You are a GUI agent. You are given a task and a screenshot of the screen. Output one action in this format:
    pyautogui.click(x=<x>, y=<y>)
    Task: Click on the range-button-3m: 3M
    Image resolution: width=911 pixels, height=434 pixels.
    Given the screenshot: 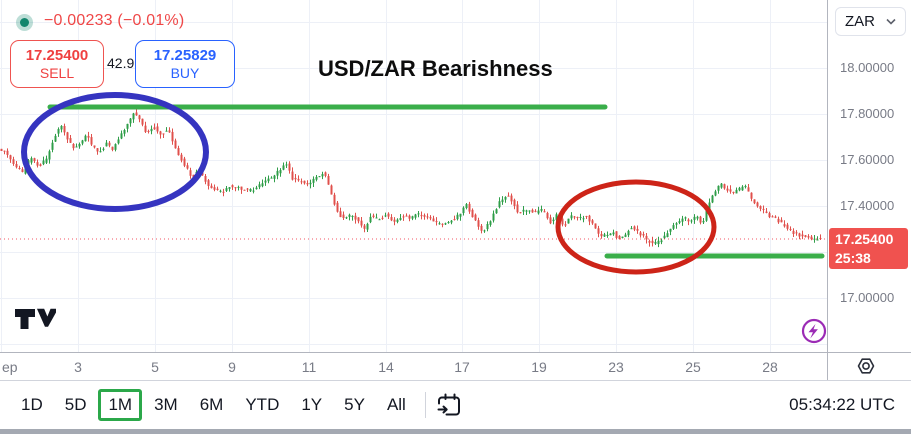 What is the action you would take?
    pyautogui.click(x=166, y=404)
    